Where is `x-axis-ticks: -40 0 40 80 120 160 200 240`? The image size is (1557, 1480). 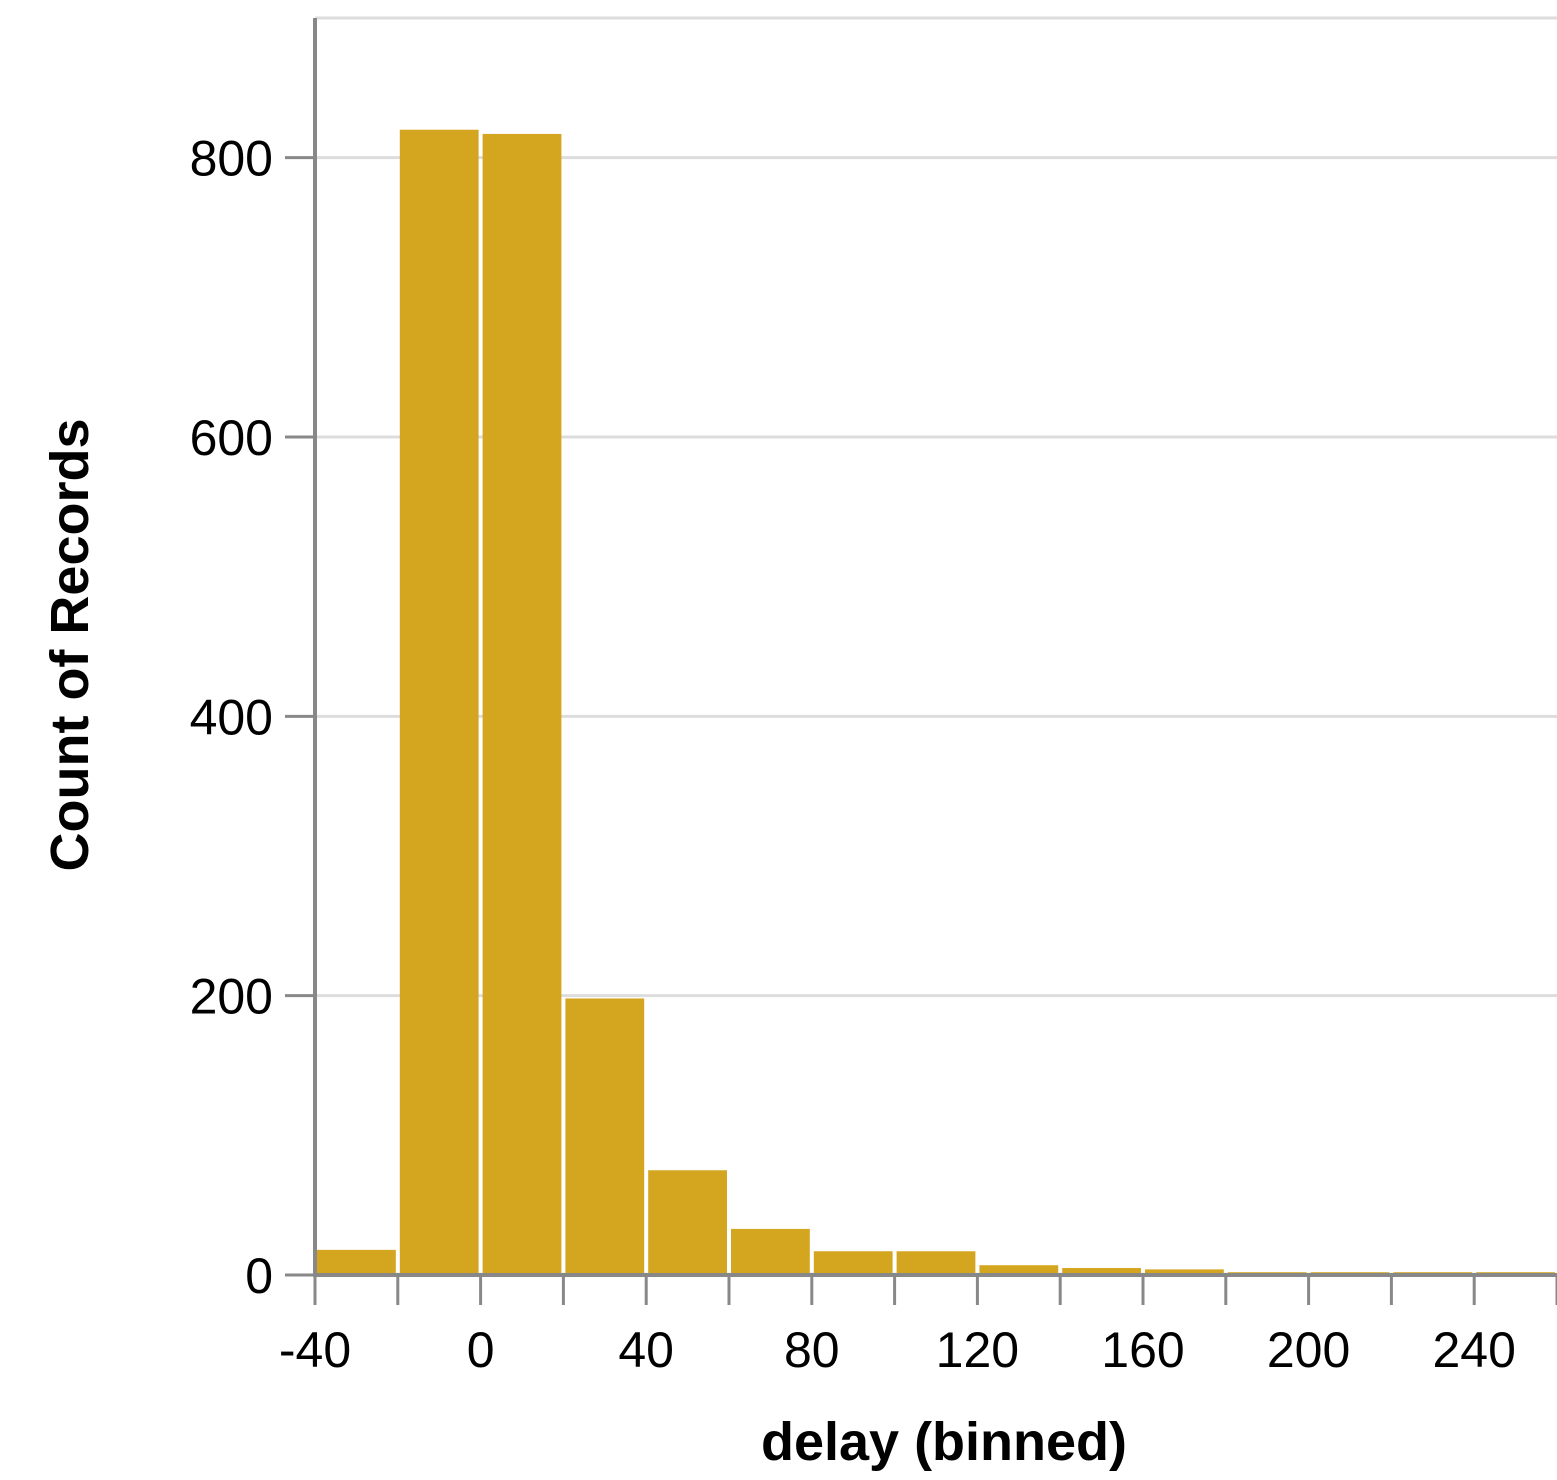
x-axis-ticks: -40 0 40 80 120 160 200 240 is located at coordinates (918, 1326).